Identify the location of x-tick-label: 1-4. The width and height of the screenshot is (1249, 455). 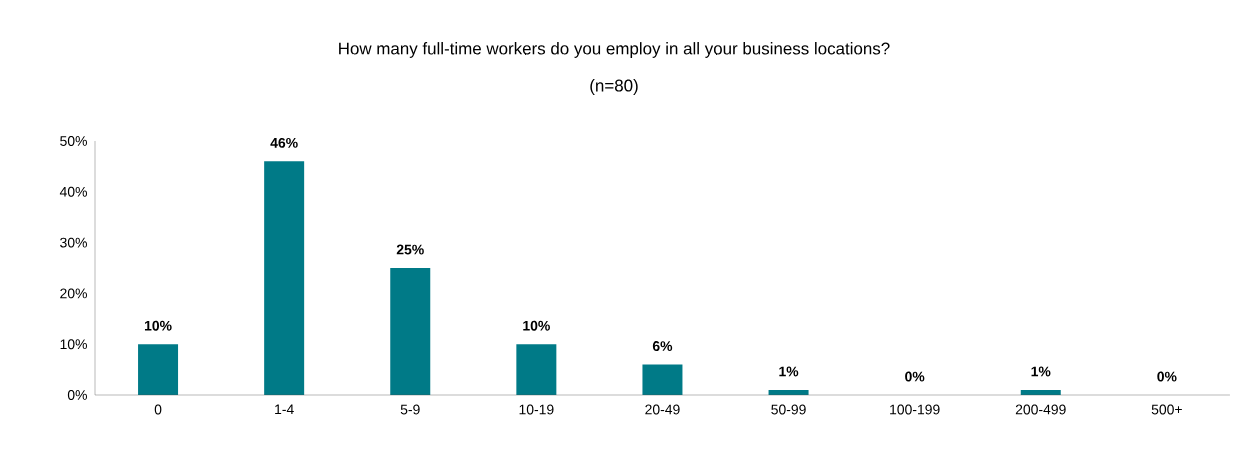
(284, 409).